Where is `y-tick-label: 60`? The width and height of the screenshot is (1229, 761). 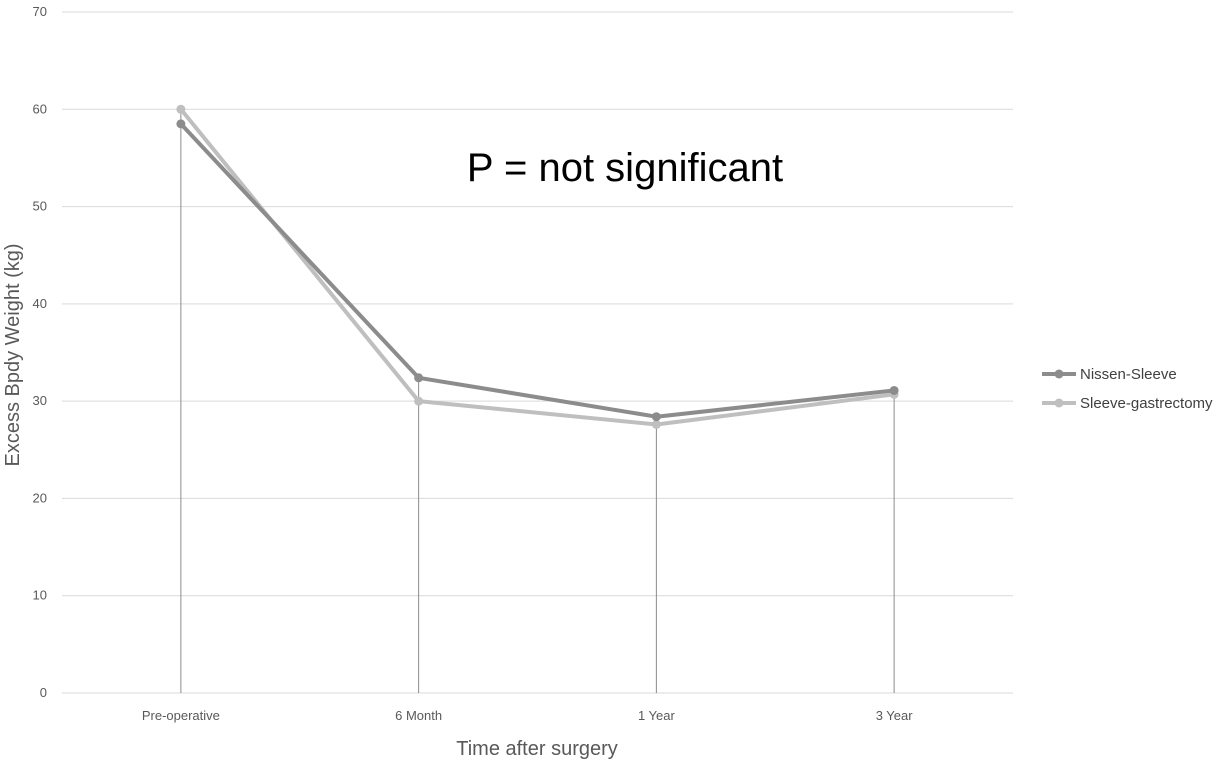
y-tick-label: 60 is located at coordinates (40, 108).